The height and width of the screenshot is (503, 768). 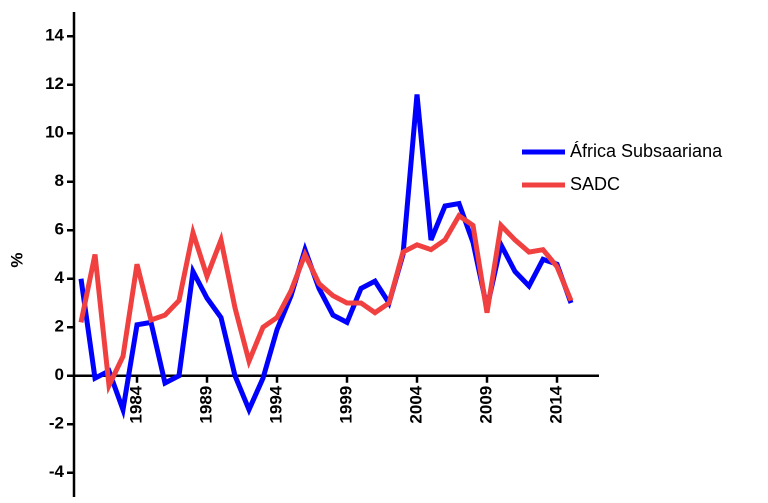 What do you see at coordinates (555, 404) in the screenshot?
I see `x-tick-label: 2014` at bounding box center [555, 404].